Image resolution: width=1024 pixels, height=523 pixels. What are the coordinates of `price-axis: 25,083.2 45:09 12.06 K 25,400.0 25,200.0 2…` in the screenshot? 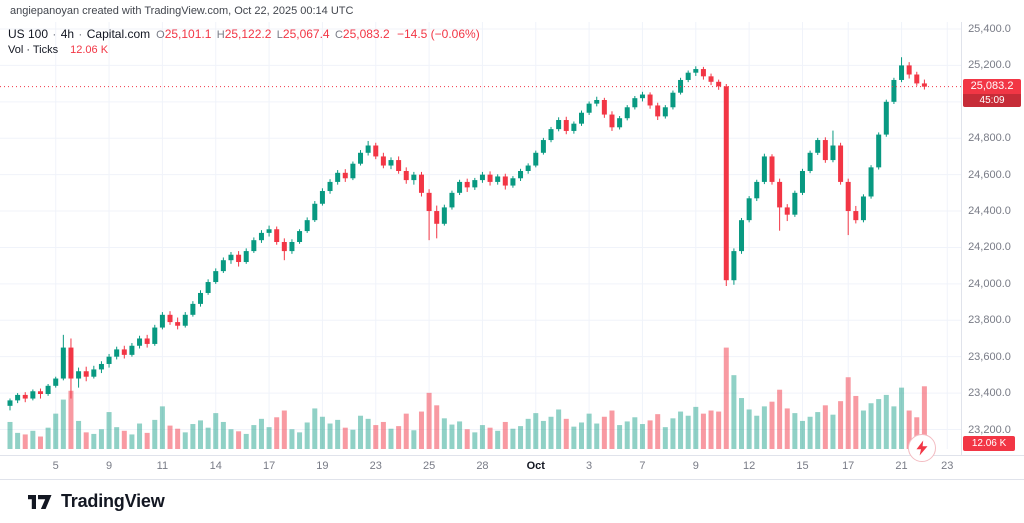 It's located at (992, 238).